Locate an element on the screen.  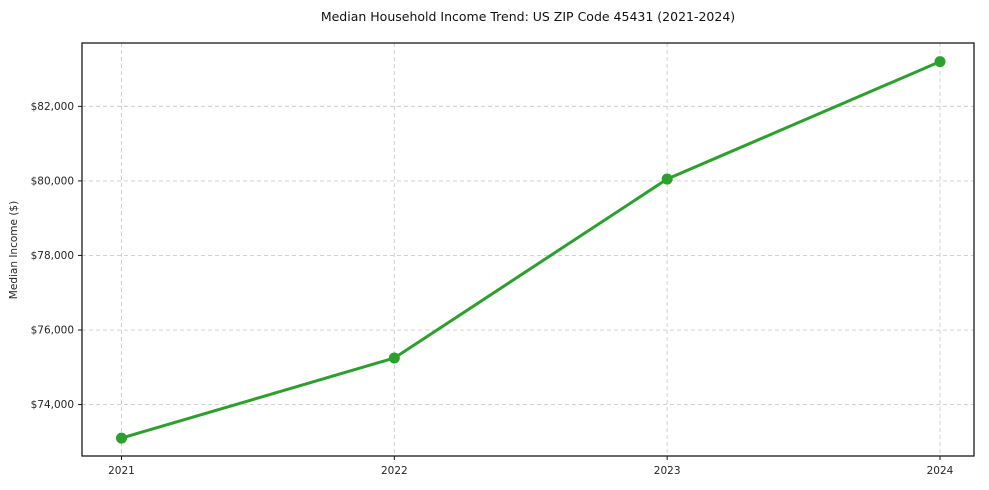
data-point-2022 is located at coordinates (394, 358).